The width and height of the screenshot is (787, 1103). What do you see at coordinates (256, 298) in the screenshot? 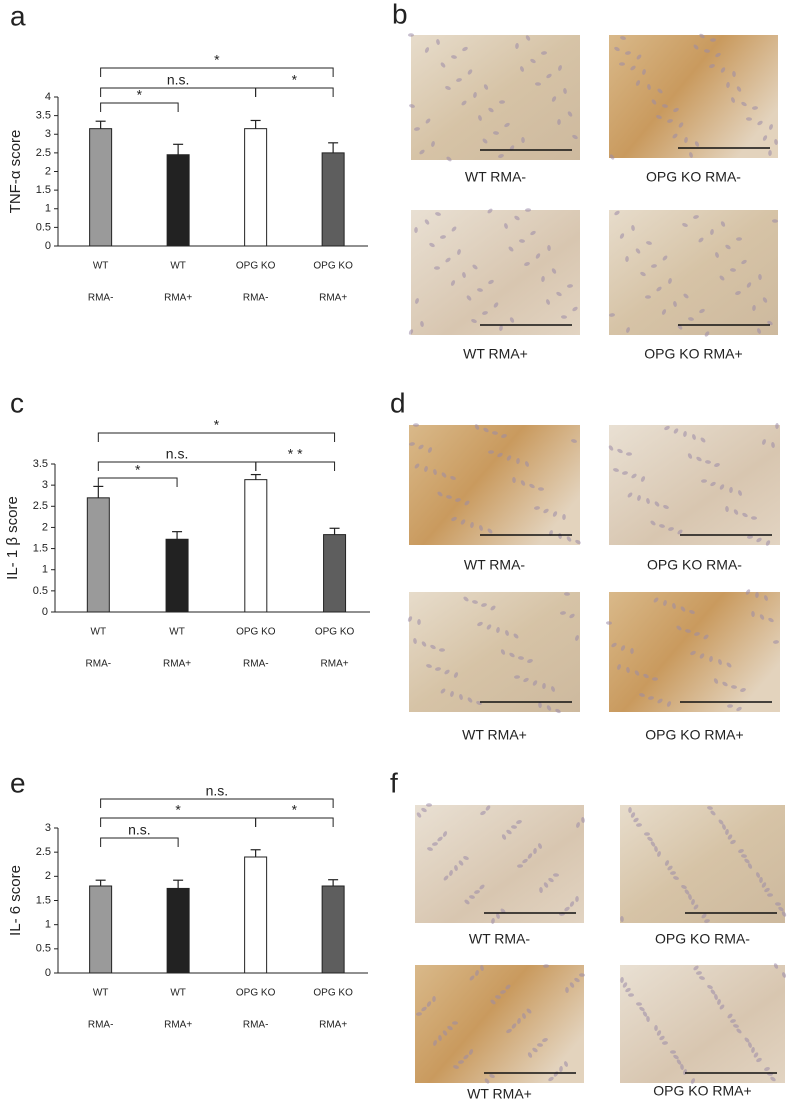
I see `x-tick-label: RMA-` at bounding box center [256, 298].